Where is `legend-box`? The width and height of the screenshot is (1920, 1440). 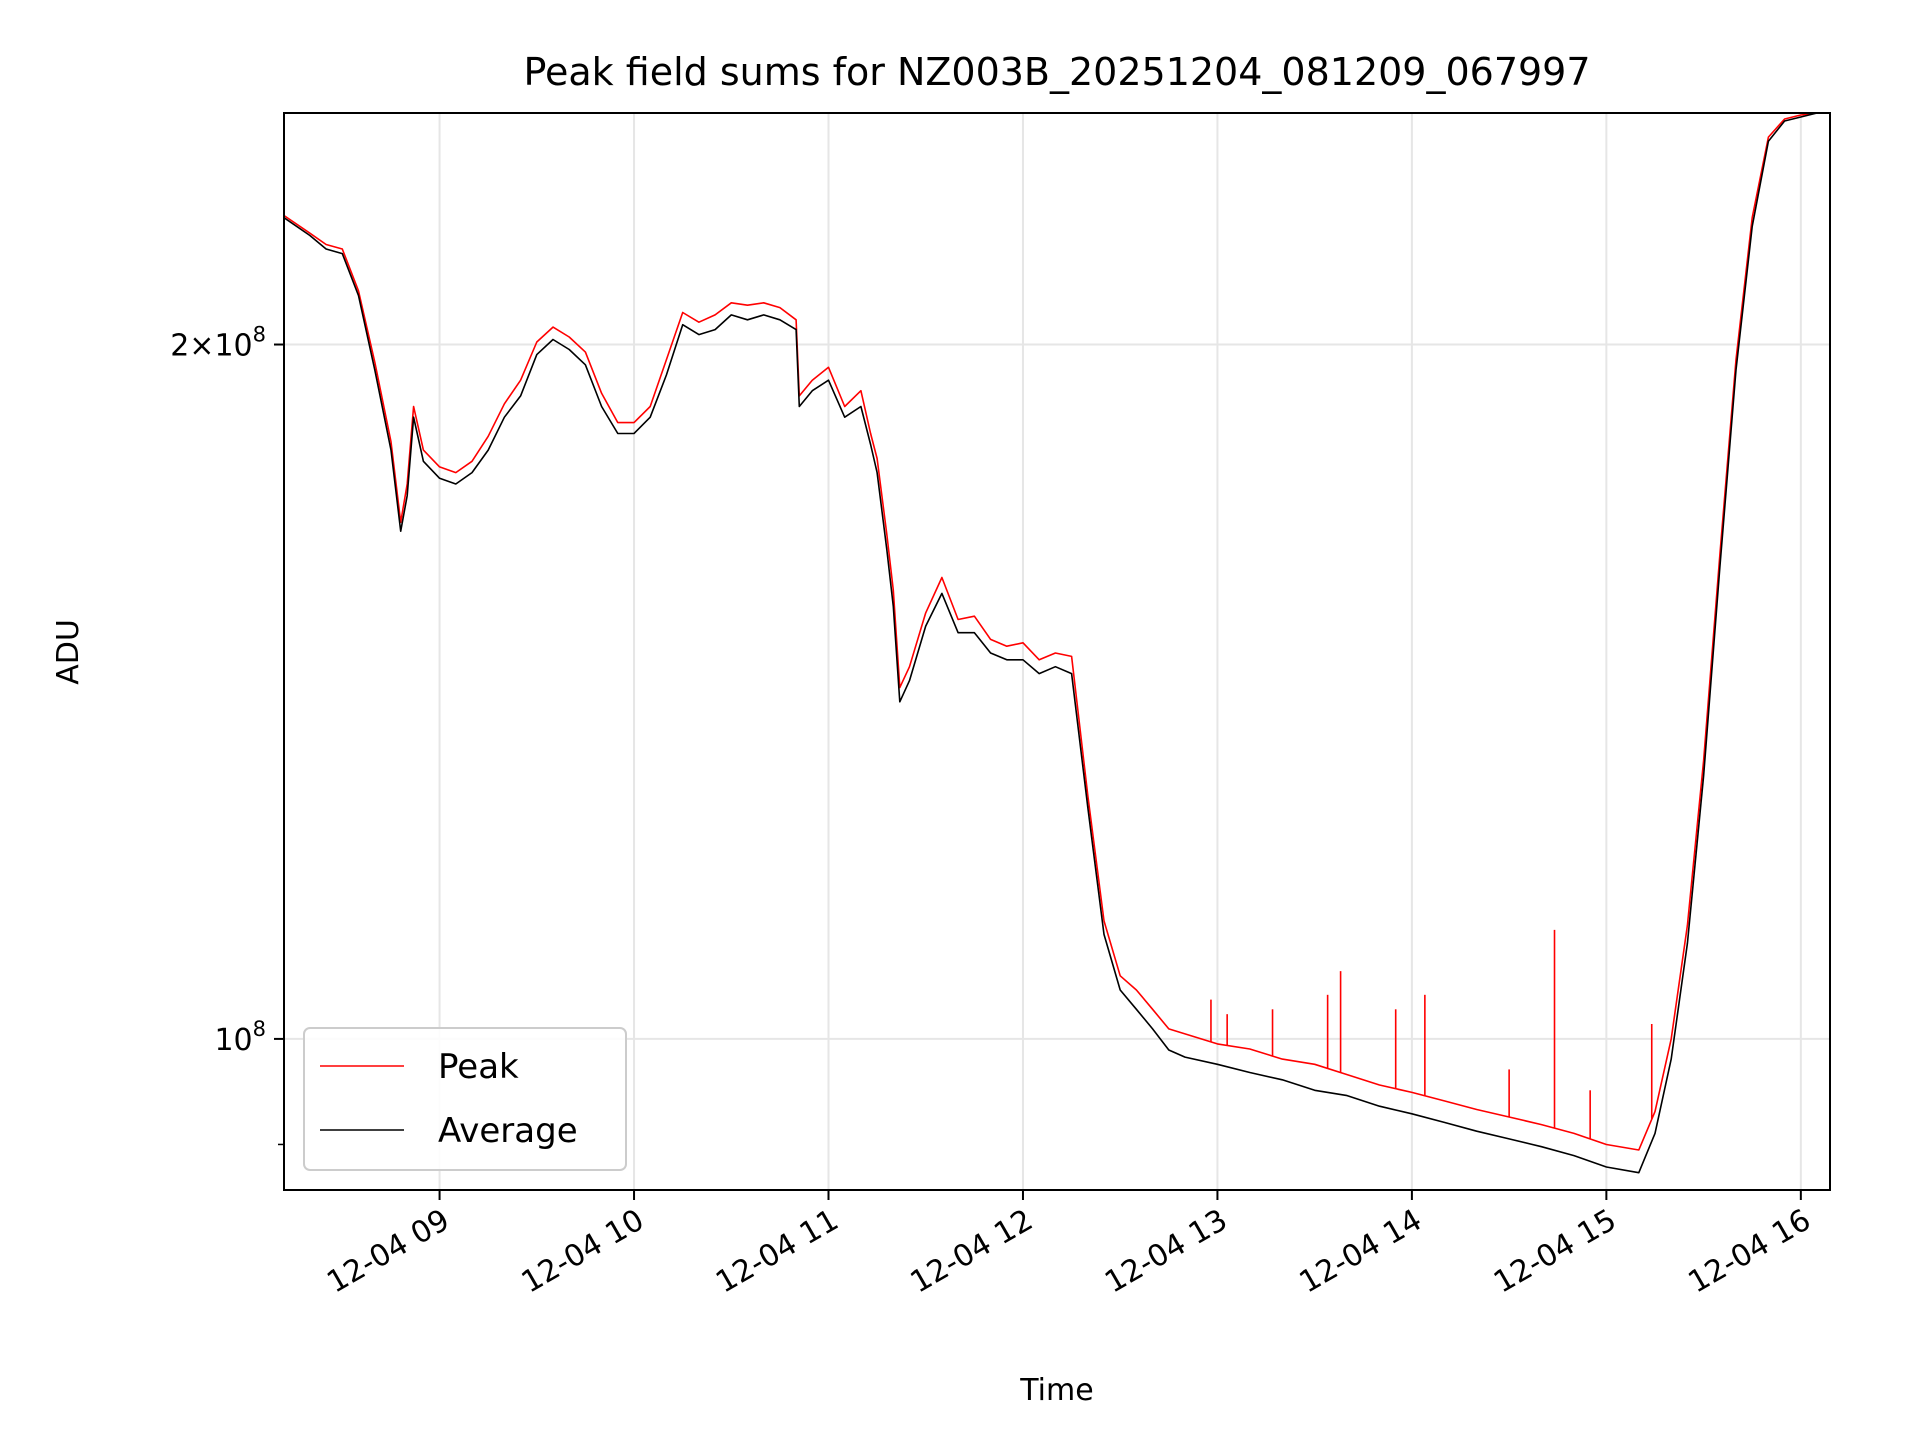
legend-box is located at coordinates (465, 1099).